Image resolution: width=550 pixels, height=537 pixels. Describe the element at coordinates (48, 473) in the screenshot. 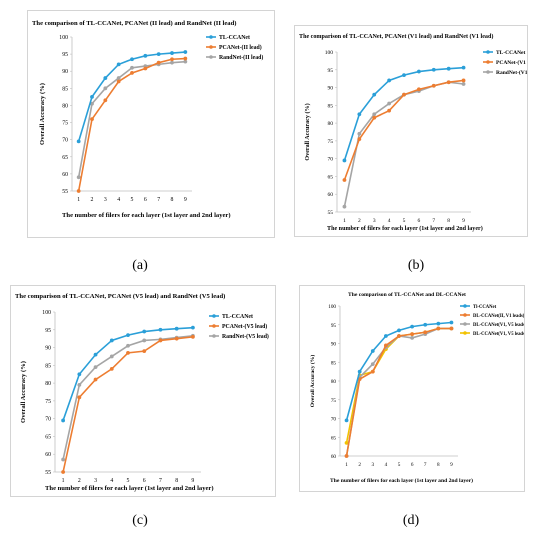

I see `y-tick-label: 55` at that location.